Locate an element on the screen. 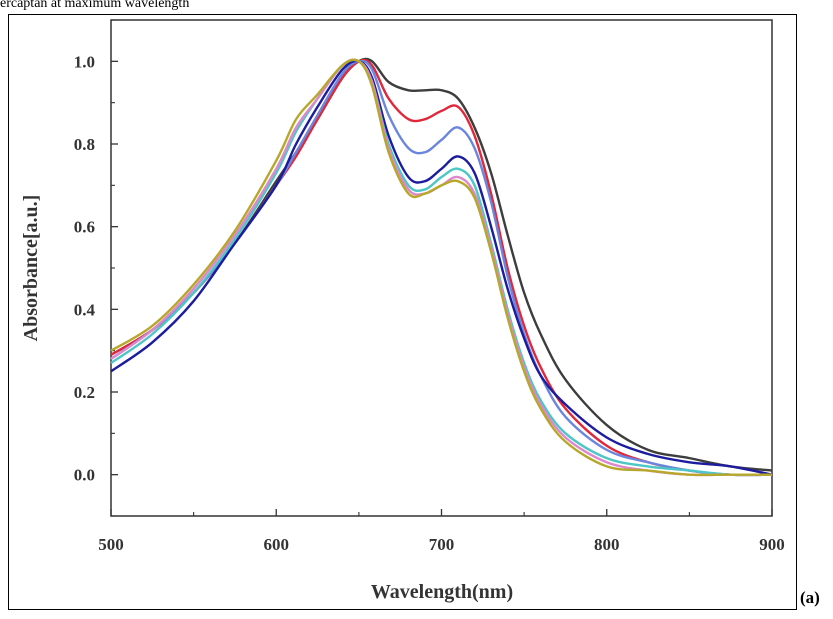 The height and width of the screenshot is (619, 833). y-tick-label: 0.4 is located at coordinates (85, 309).